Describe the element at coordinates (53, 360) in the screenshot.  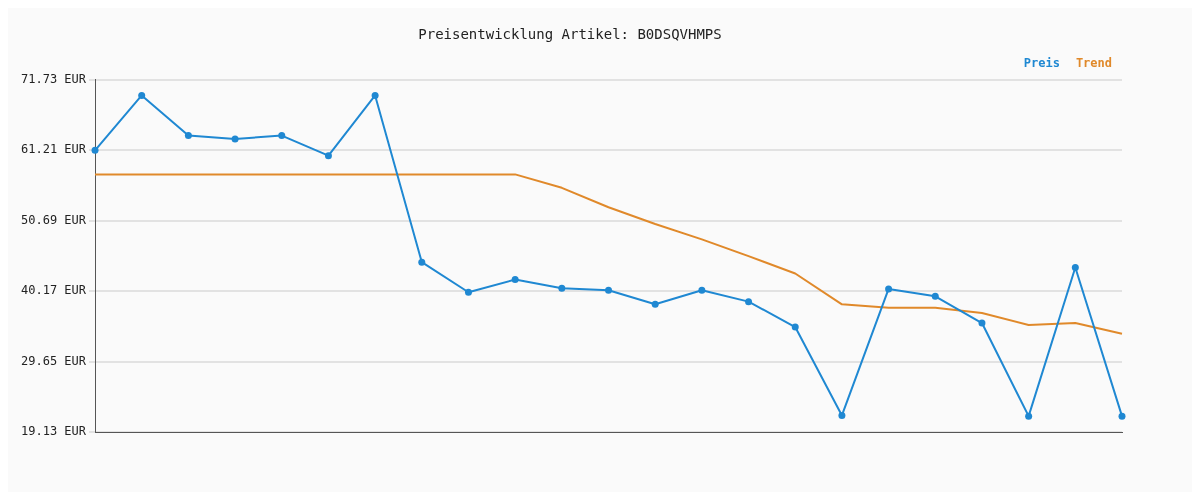
I see `y-tick-label: 29.65 EUR` at that location.